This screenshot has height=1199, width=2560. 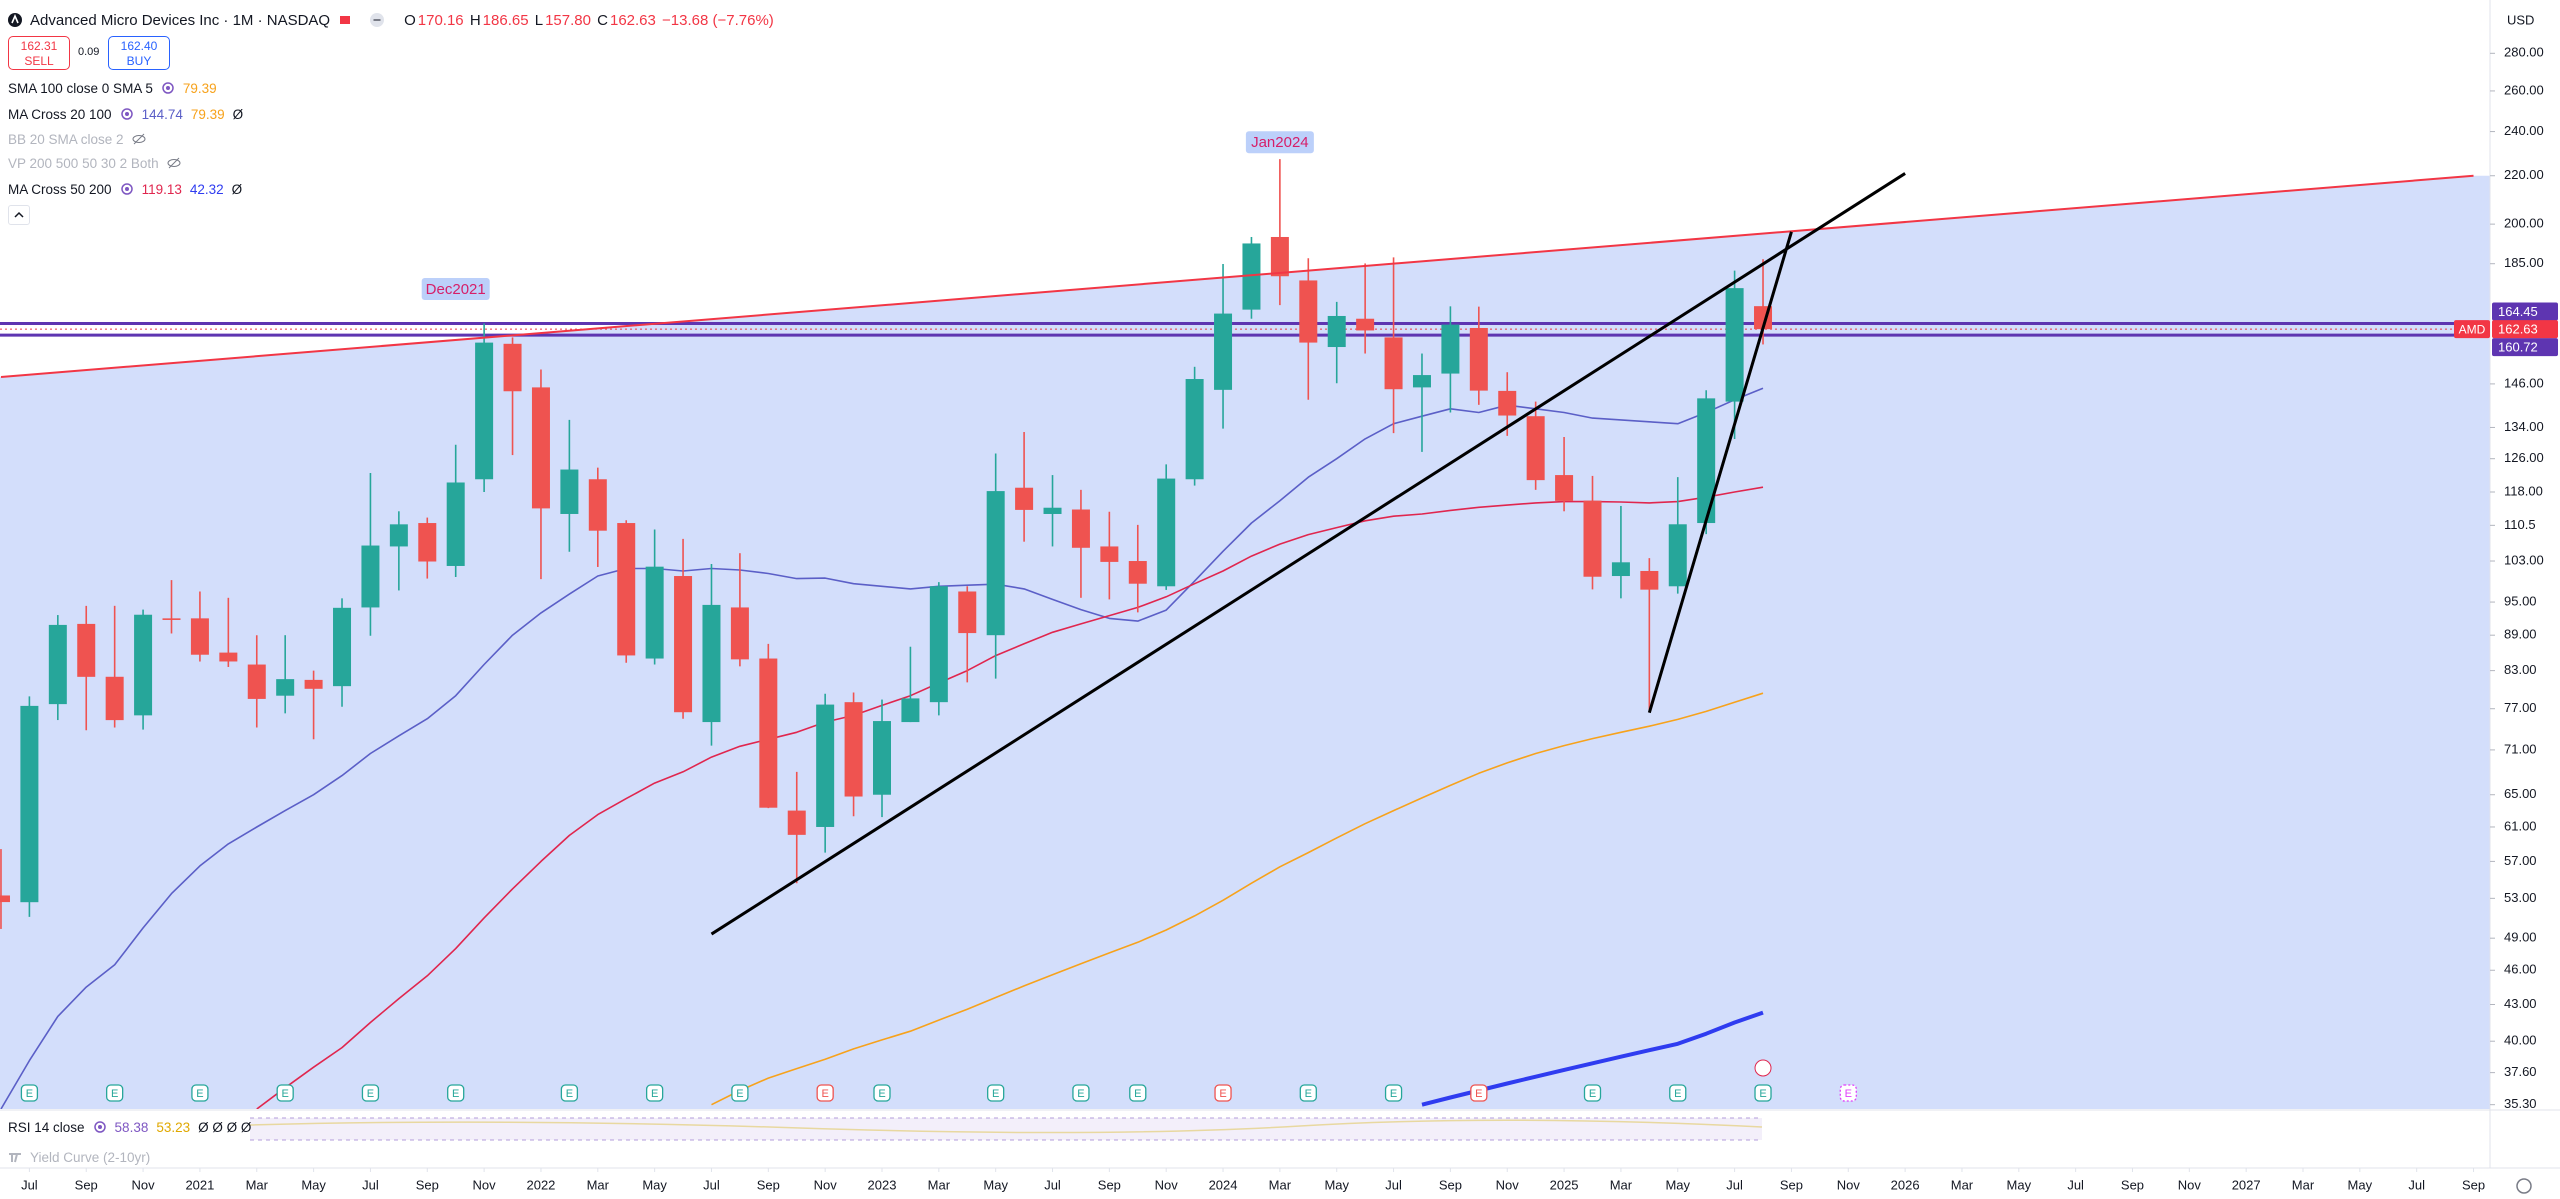 I want to click on rsi-value: 53.23, so click(x=173, y=1127).